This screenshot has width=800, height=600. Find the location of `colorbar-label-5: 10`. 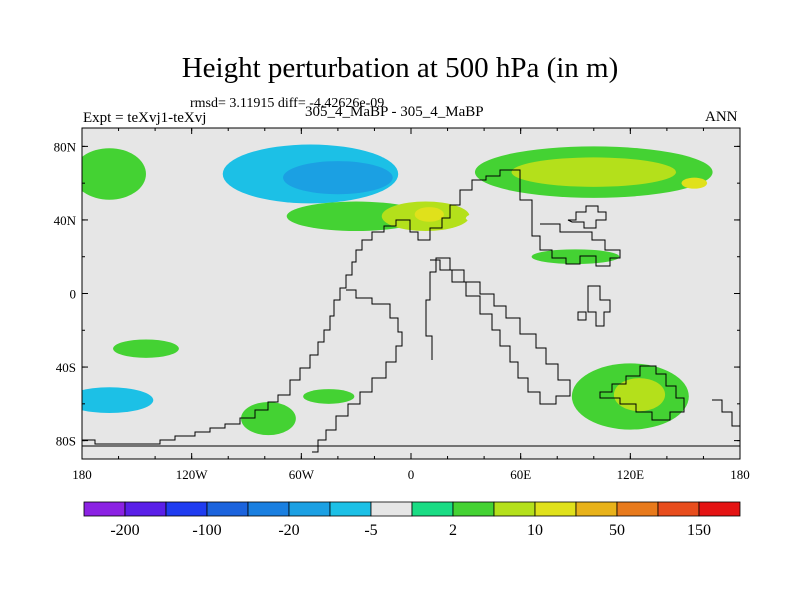

colorbar-label-5: 10 is located at coordinates (535, 530).